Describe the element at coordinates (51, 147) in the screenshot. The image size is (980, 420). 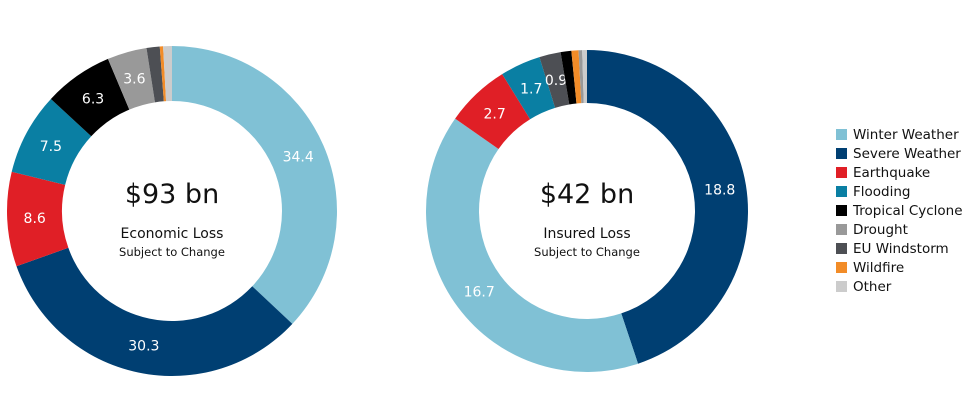
I see `data-label-flooding: 7.5` at that location.